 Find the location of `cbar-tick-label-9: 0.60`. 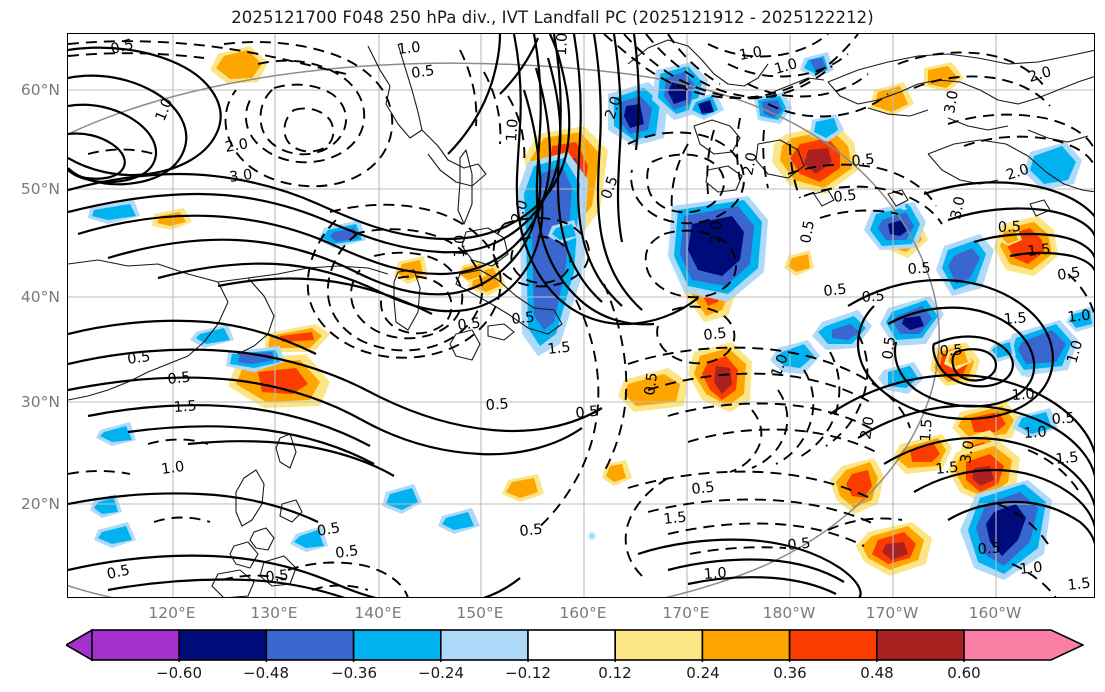

cbar-tick-label-9: 0.60 is located at coordinates (964, 673).